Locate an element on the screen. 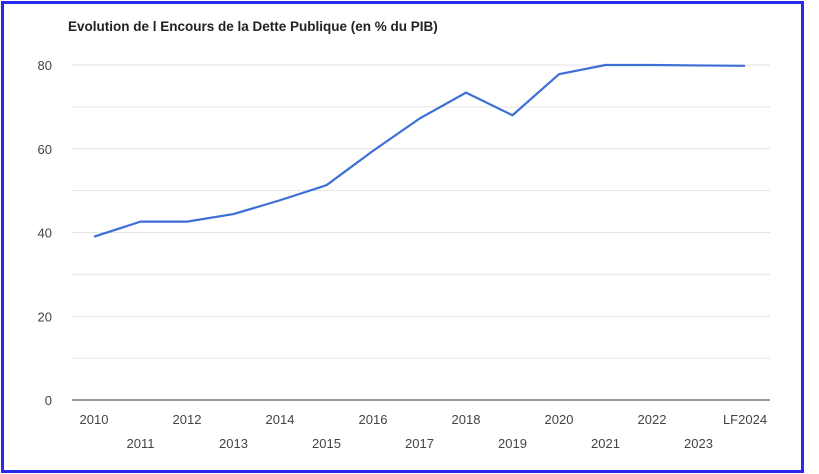  x-tick-label: 2015 is located at coordinates (326, 443).